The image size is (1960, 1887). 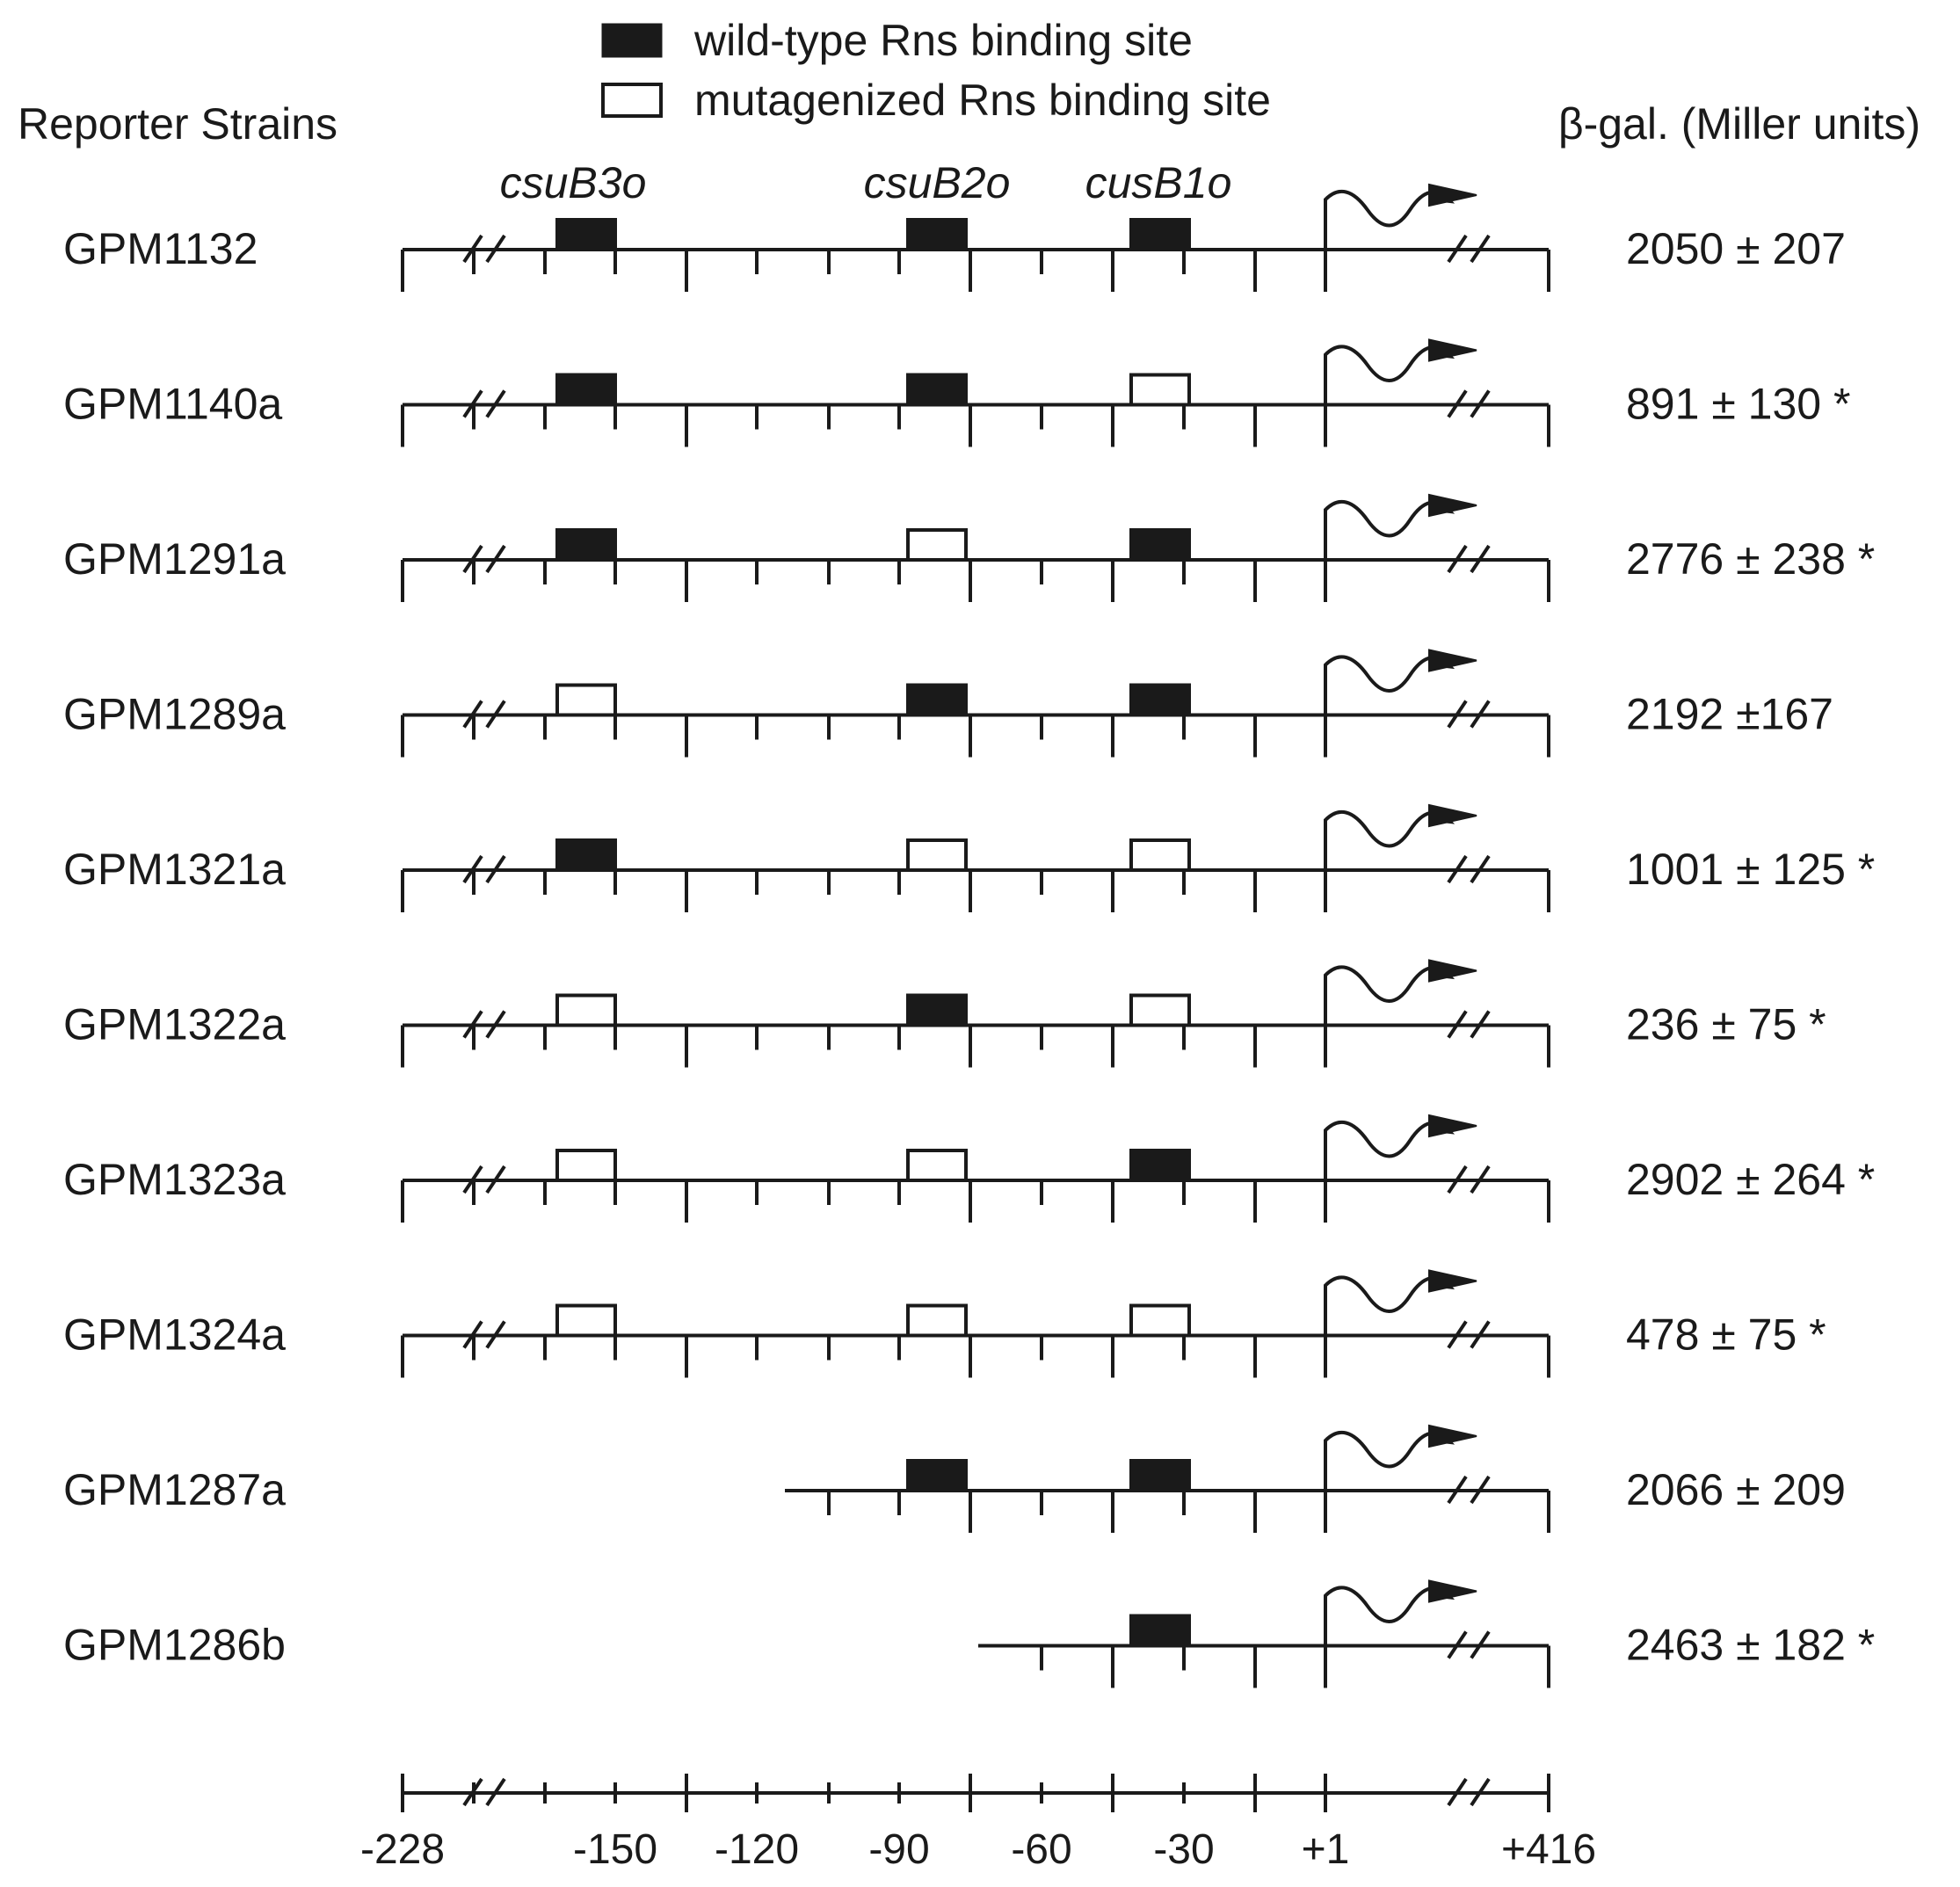 What do you see at coordinates (615, 1850) in the screenshot?
I see `axis-tick-label: -150` at bounding box center [615, 1850].